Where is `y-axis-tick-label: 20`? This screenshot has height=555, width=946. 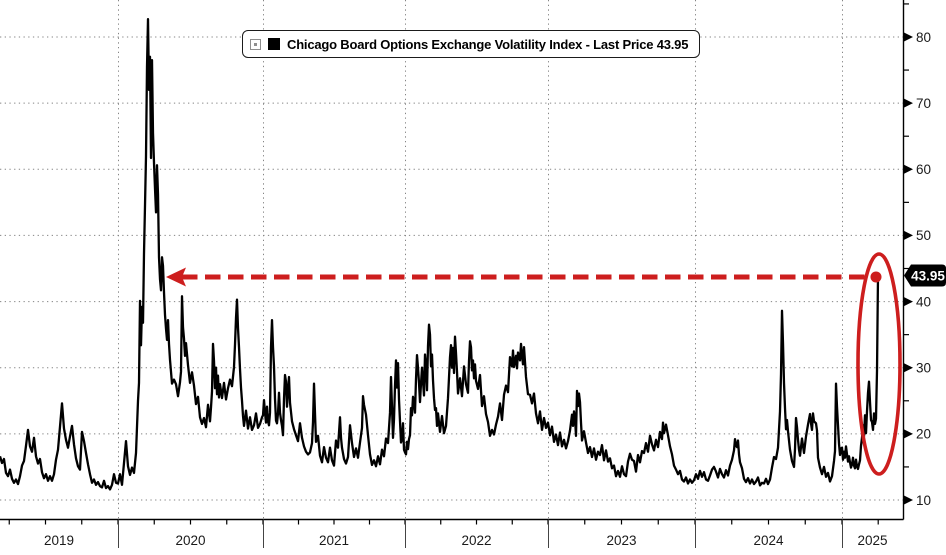
y-axis-tick-label: 20 is located at coordinates (923, 434).